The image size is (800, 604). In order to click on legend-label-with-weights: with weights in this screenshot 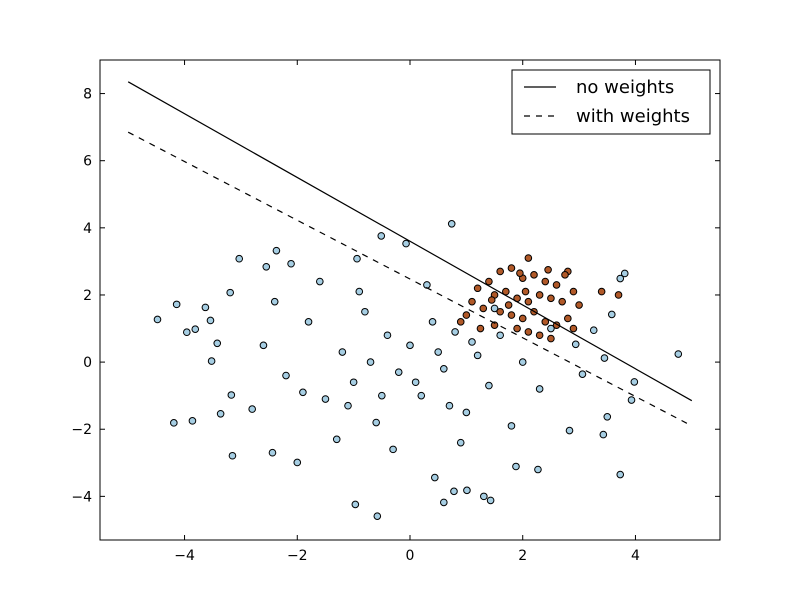, I will do `click(633, 116)`.